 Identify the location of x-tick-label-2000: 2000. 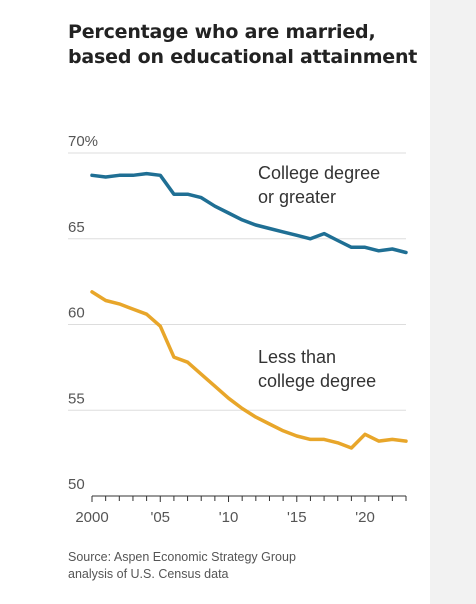
(91, 517).